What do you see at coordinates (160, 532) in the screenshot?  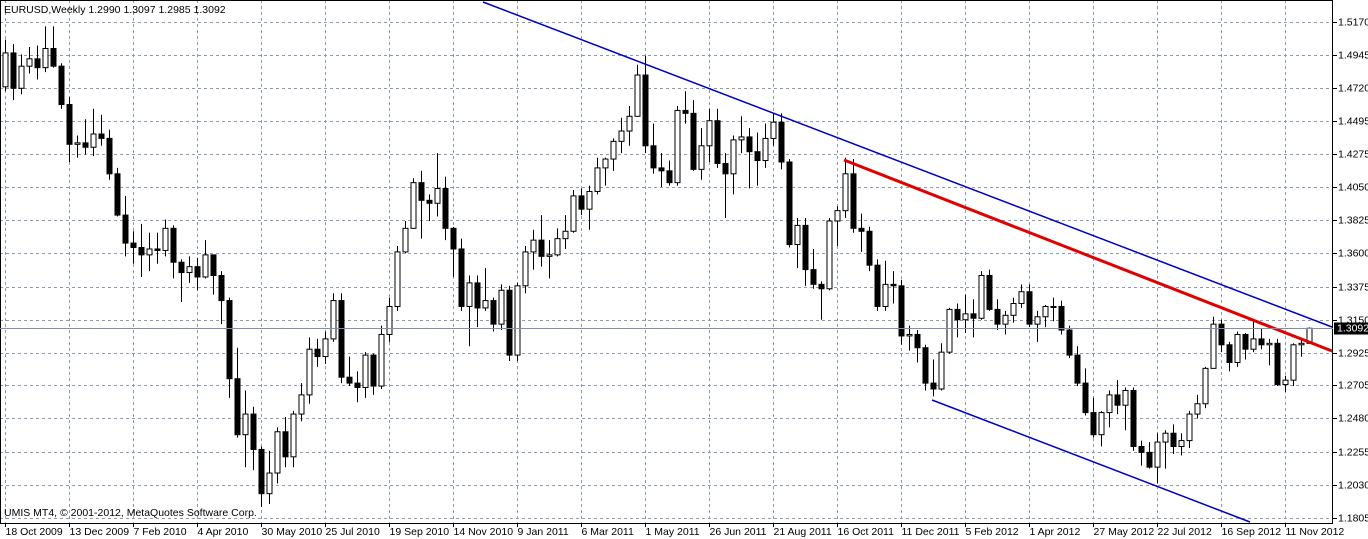 I see `x-tick-label: 7 Feb 2010` at bounding box center [160, 532].